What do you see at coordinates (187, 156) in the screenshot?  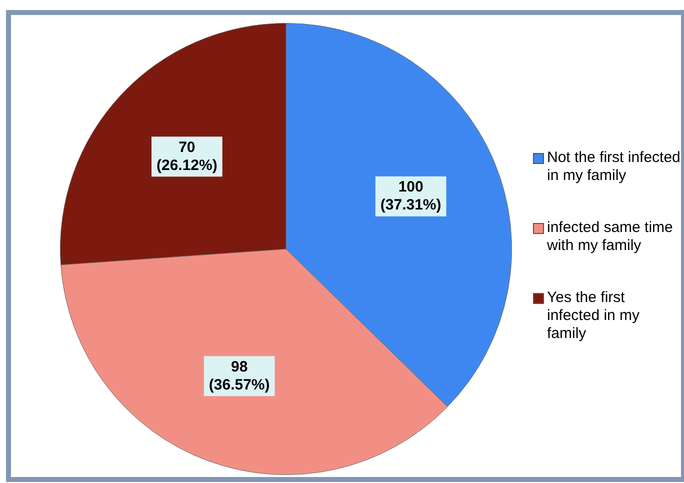 I see `data-label: 70 (26.12%)` at bounding box center [187, 156].